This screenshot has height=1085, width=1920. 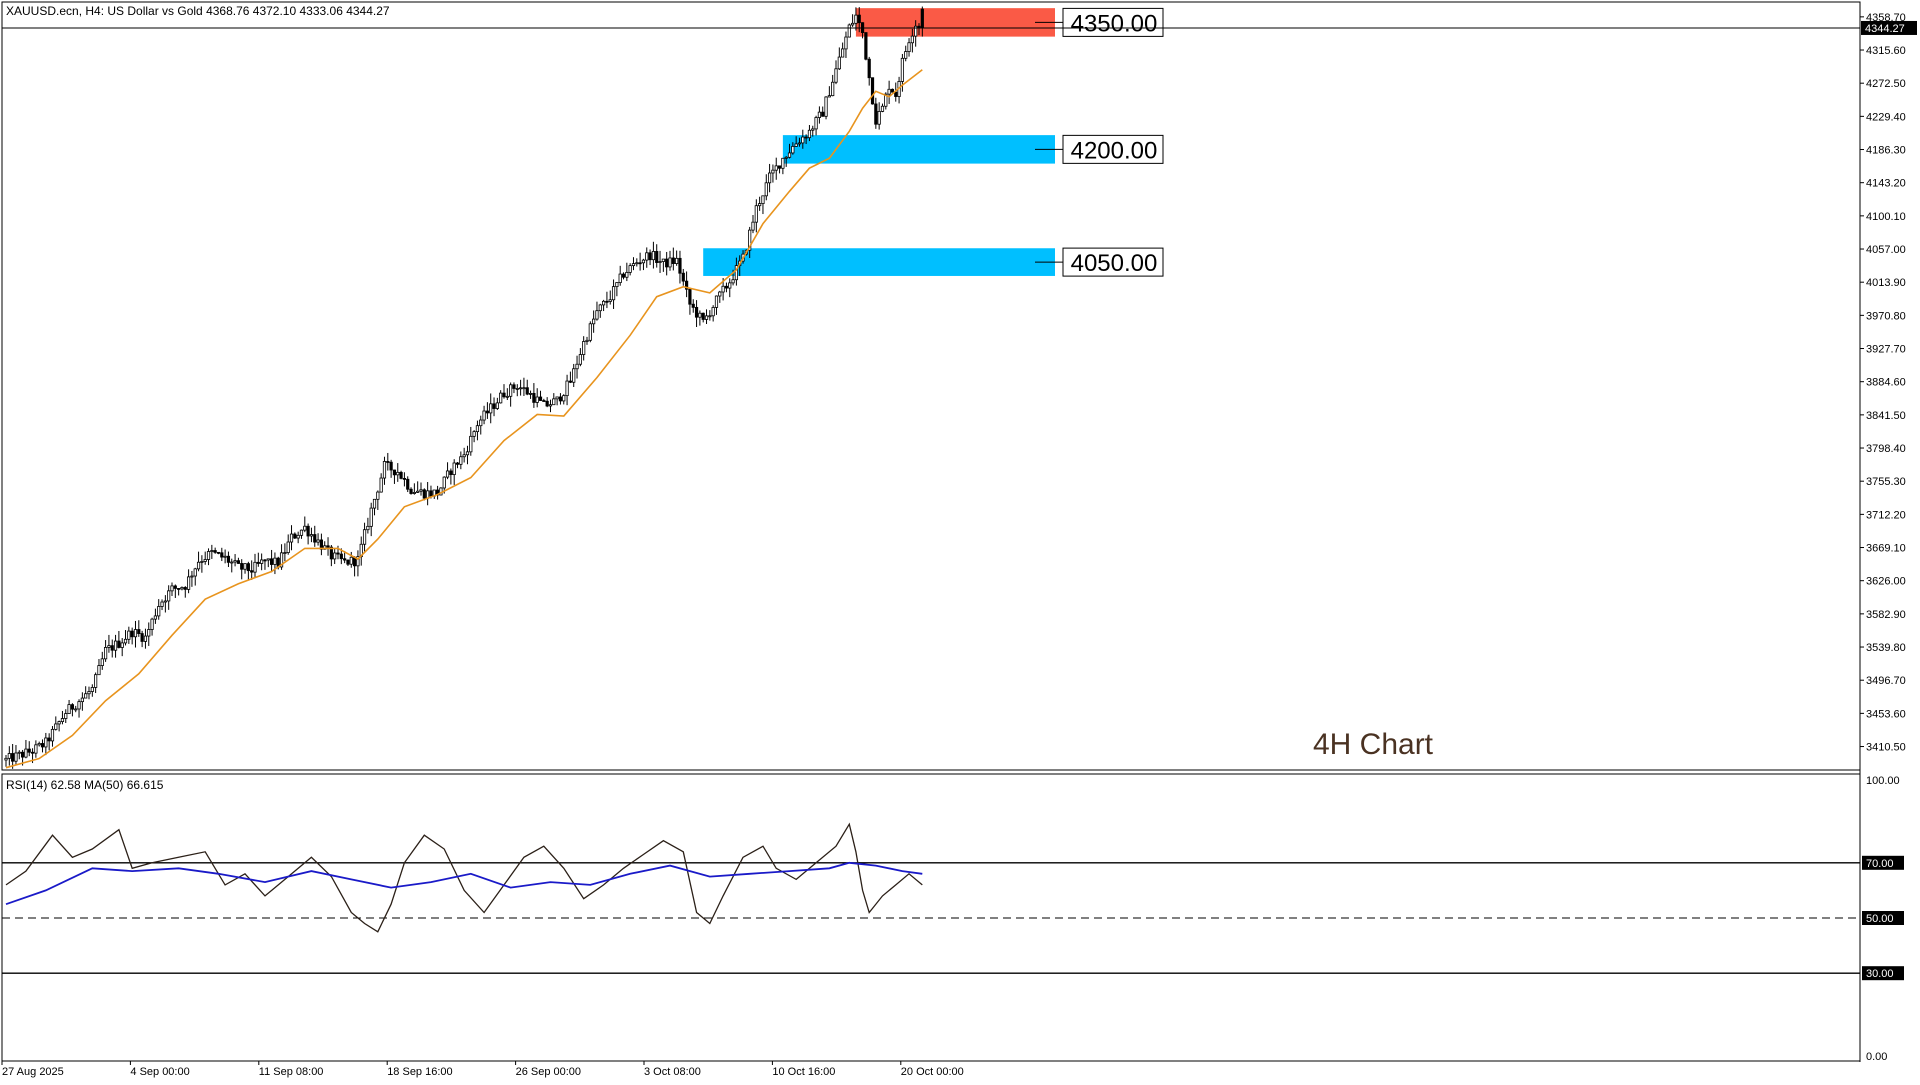 I want to click on rsi-tick-label: 30.00, so click(x=1880, y=974).